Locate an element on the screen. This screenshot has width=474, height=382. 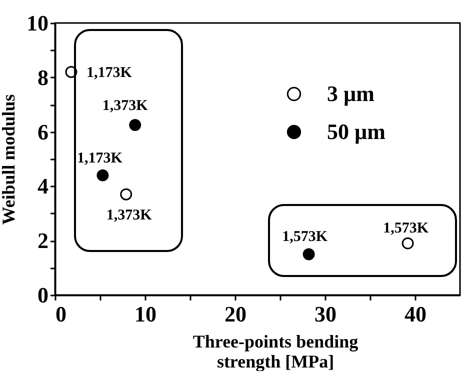
y-tick-label: 10 is located at coordinates (37, 23).